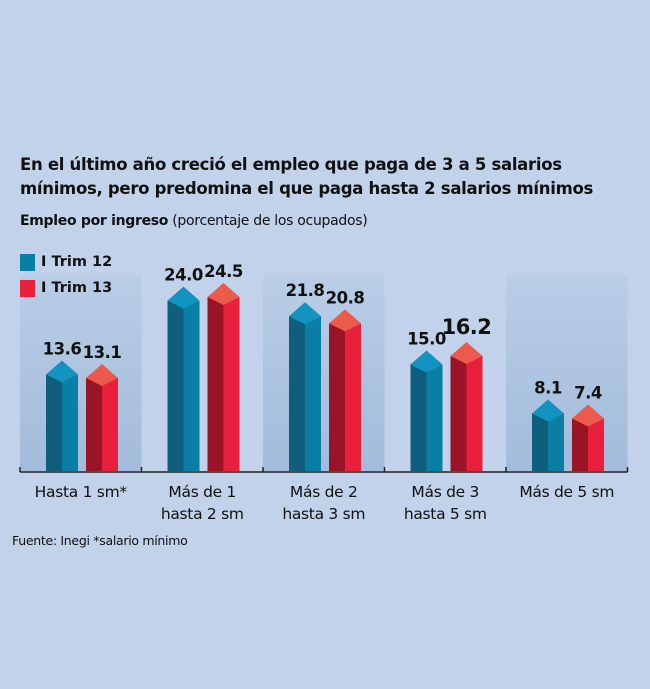 The image size is (650, 689). Describe the element at coordinates (102, 352) in the screenshot. I see `data-label: 13.1` at that location.